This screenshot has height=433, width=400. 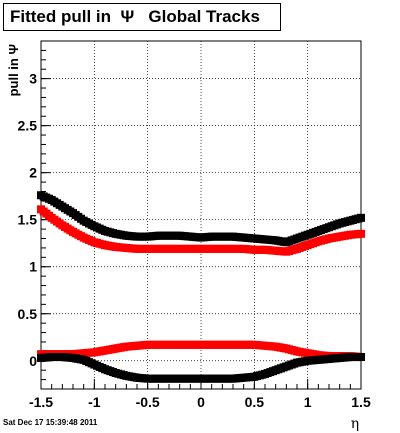 I want to click on y-tick-label: 2, so click(x=33, y=173).